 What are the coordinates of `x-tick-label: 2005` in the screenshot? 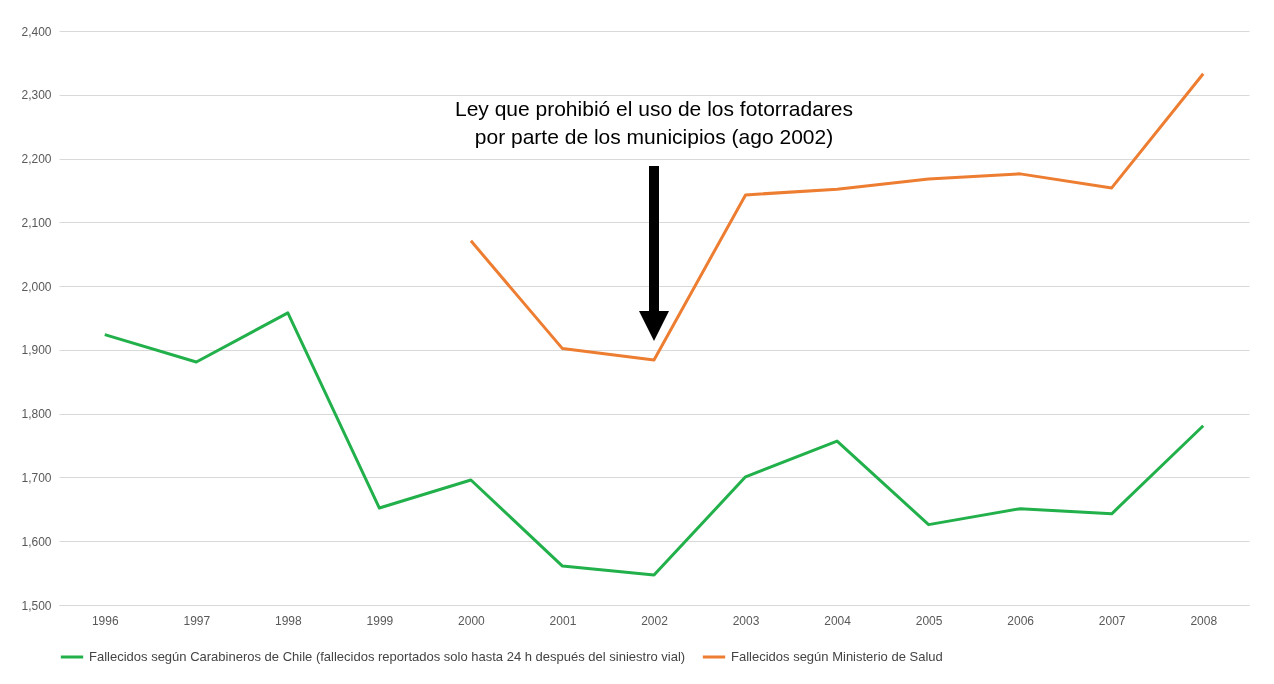 It's located at (929, 620).